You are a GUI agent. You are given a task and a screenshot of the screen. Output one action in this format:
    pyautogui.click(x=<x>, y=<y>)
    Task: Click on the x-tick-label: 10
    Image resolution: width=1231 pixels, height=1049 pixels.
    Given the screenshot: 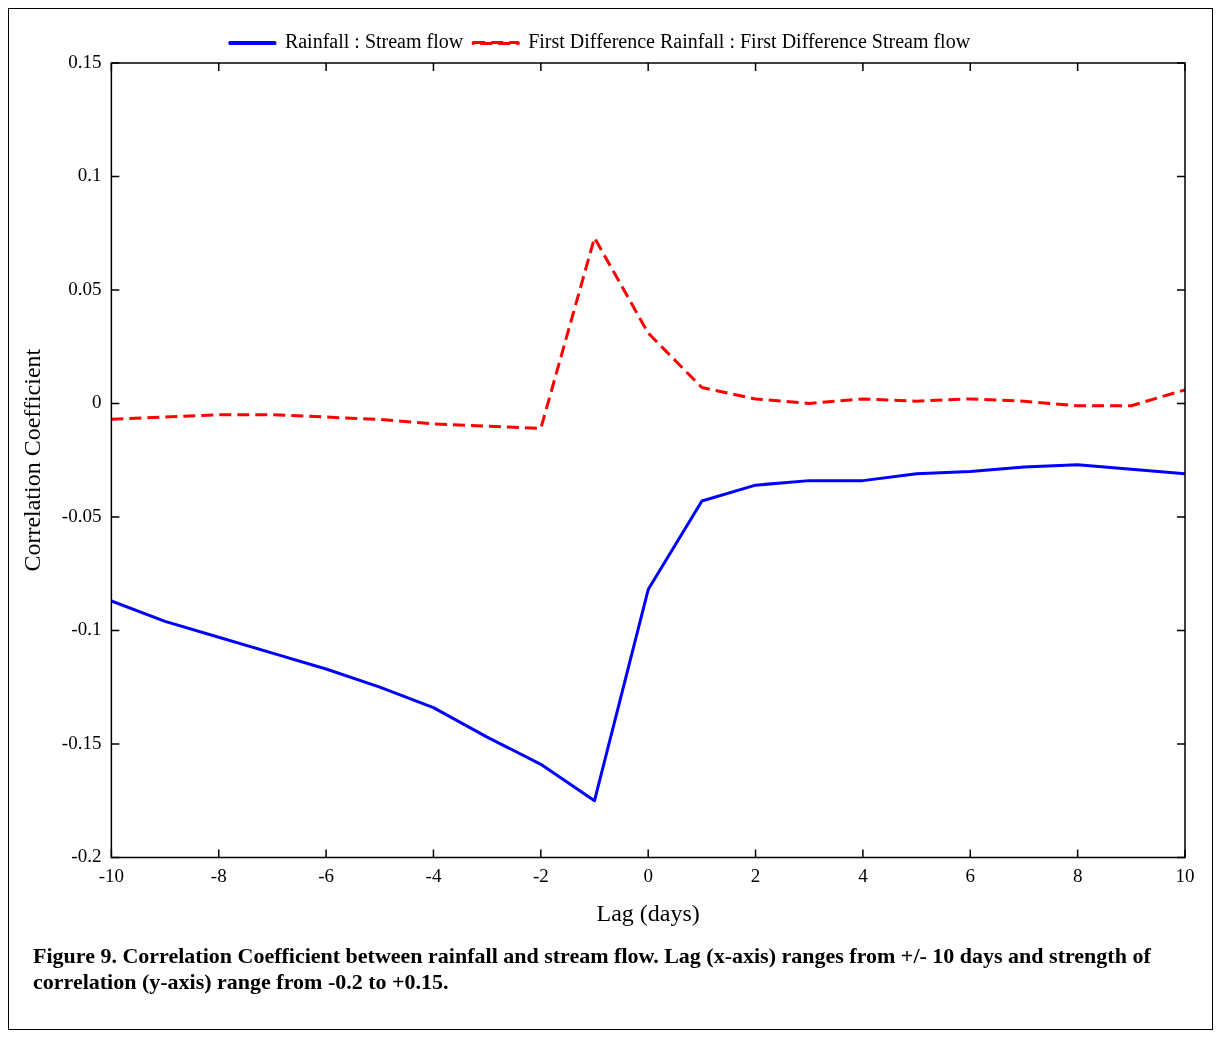 What is the action you would take?
    pyautogui.click(x=1185, y=875)
    